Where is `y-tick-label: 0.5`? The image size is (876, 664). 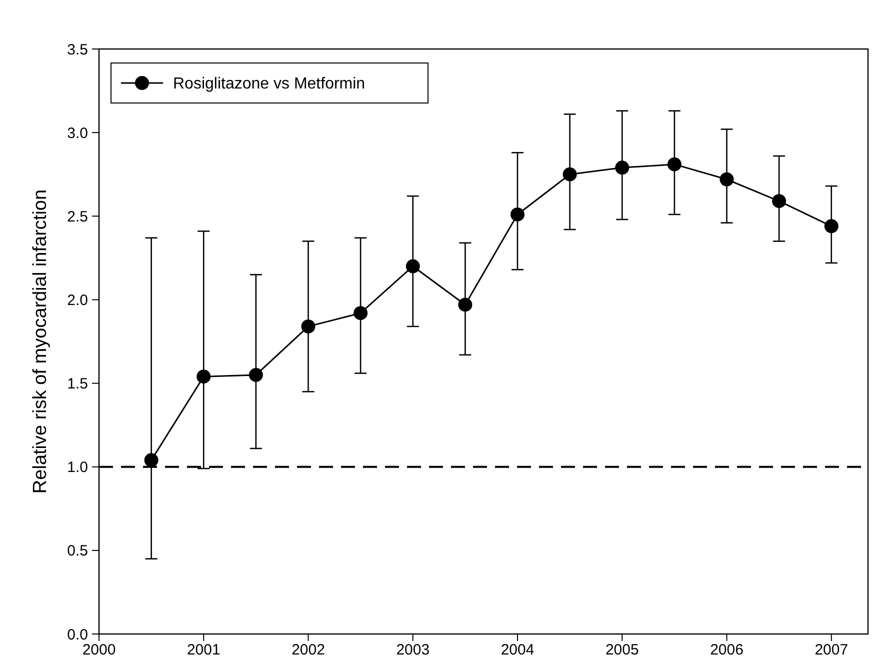
y-tick-label: 0.5 is located at coordinates (77, 551).